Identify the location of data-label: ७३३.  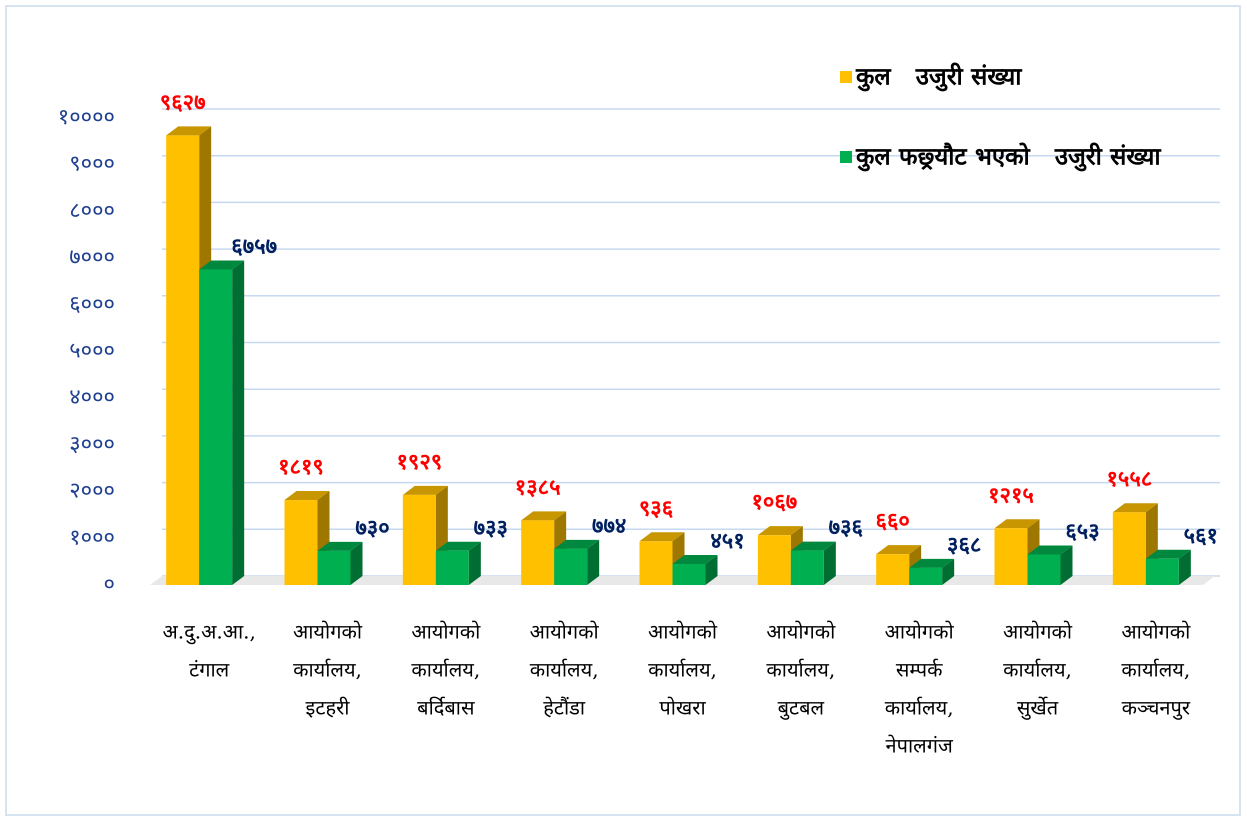
(491, 528).